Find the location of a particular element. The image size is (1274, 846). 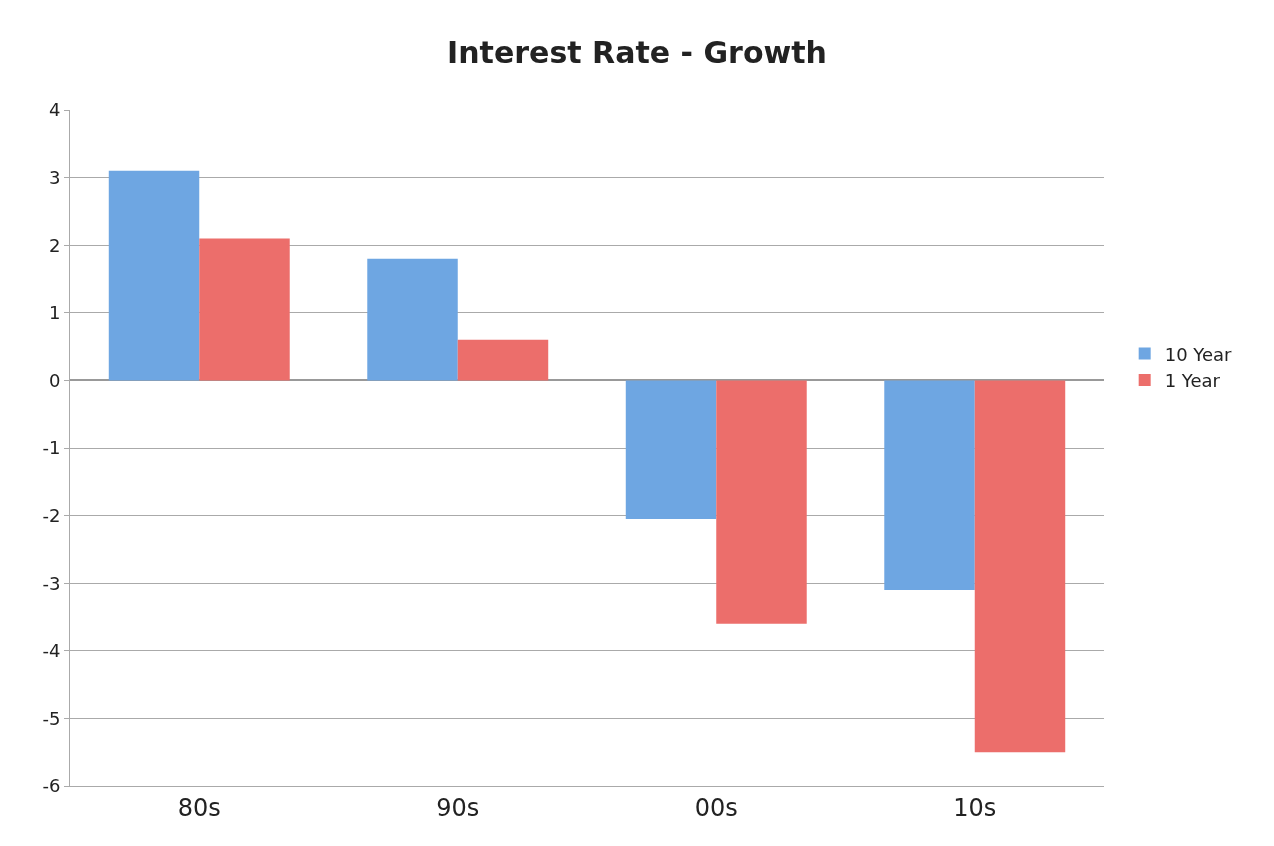

y-tick-label: -5 is located at coordinates (51, 718).